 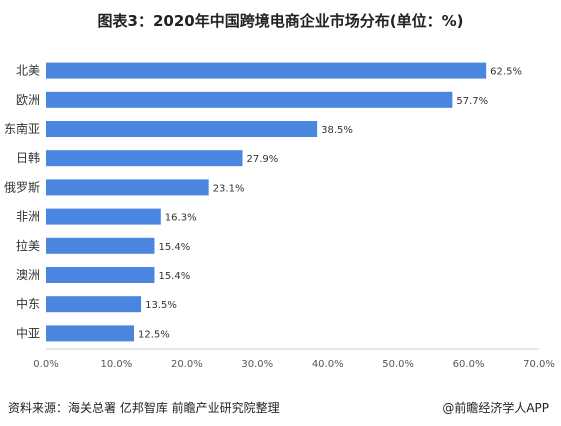 What do you see at coordinates (257, 364) in the screenshot?
I see `x-tick-label-3: 30.0%` at bounding box center [257, 364].